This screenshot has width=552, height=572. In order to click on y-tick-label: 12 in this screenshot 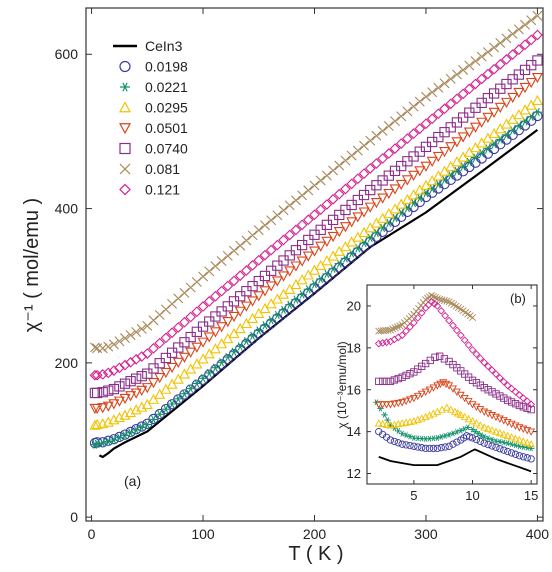, I will do `click(354, 473)`.